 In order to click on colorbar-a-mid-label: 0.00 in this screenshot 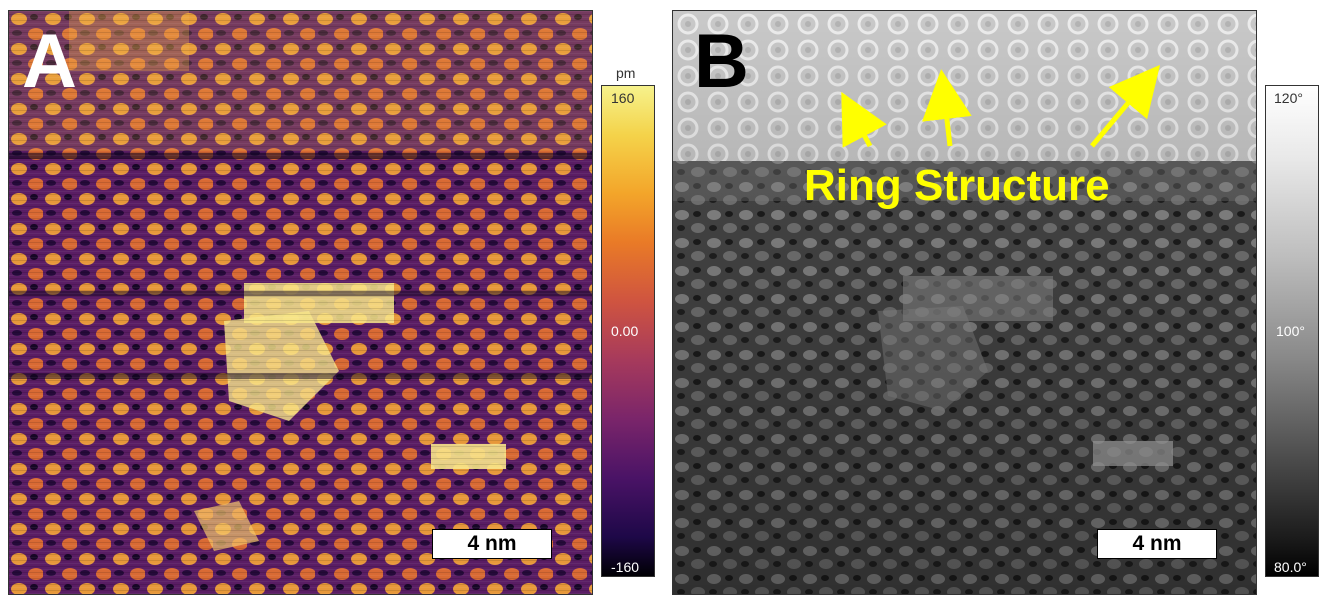, I will do `click(625, 331)`.